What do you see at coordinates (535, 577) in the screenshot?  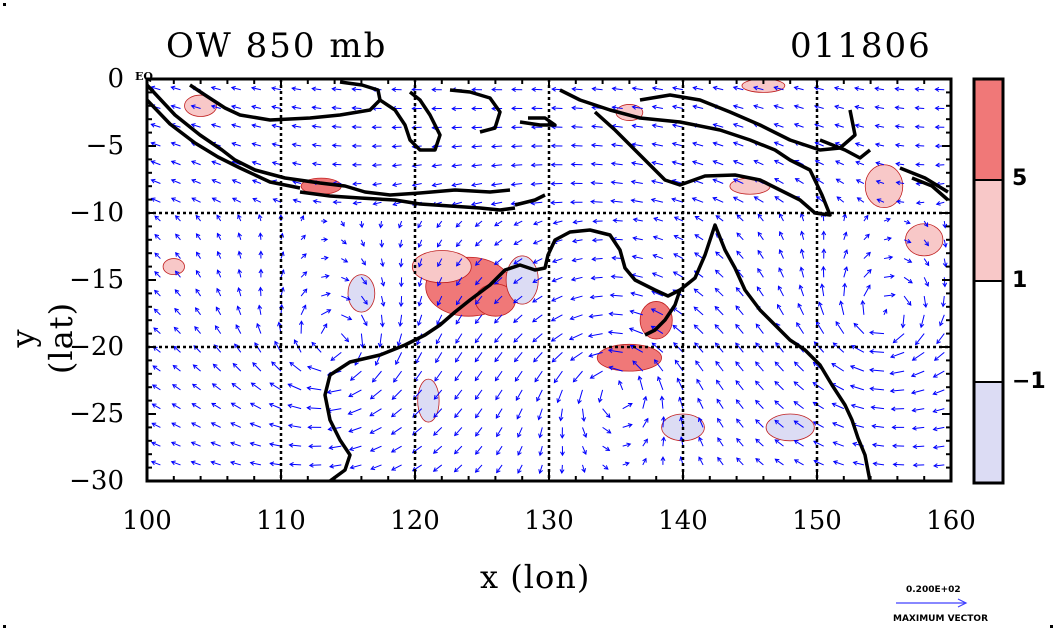 I see `x-axis-label: x (lon)` at bounding box center [535, 577].